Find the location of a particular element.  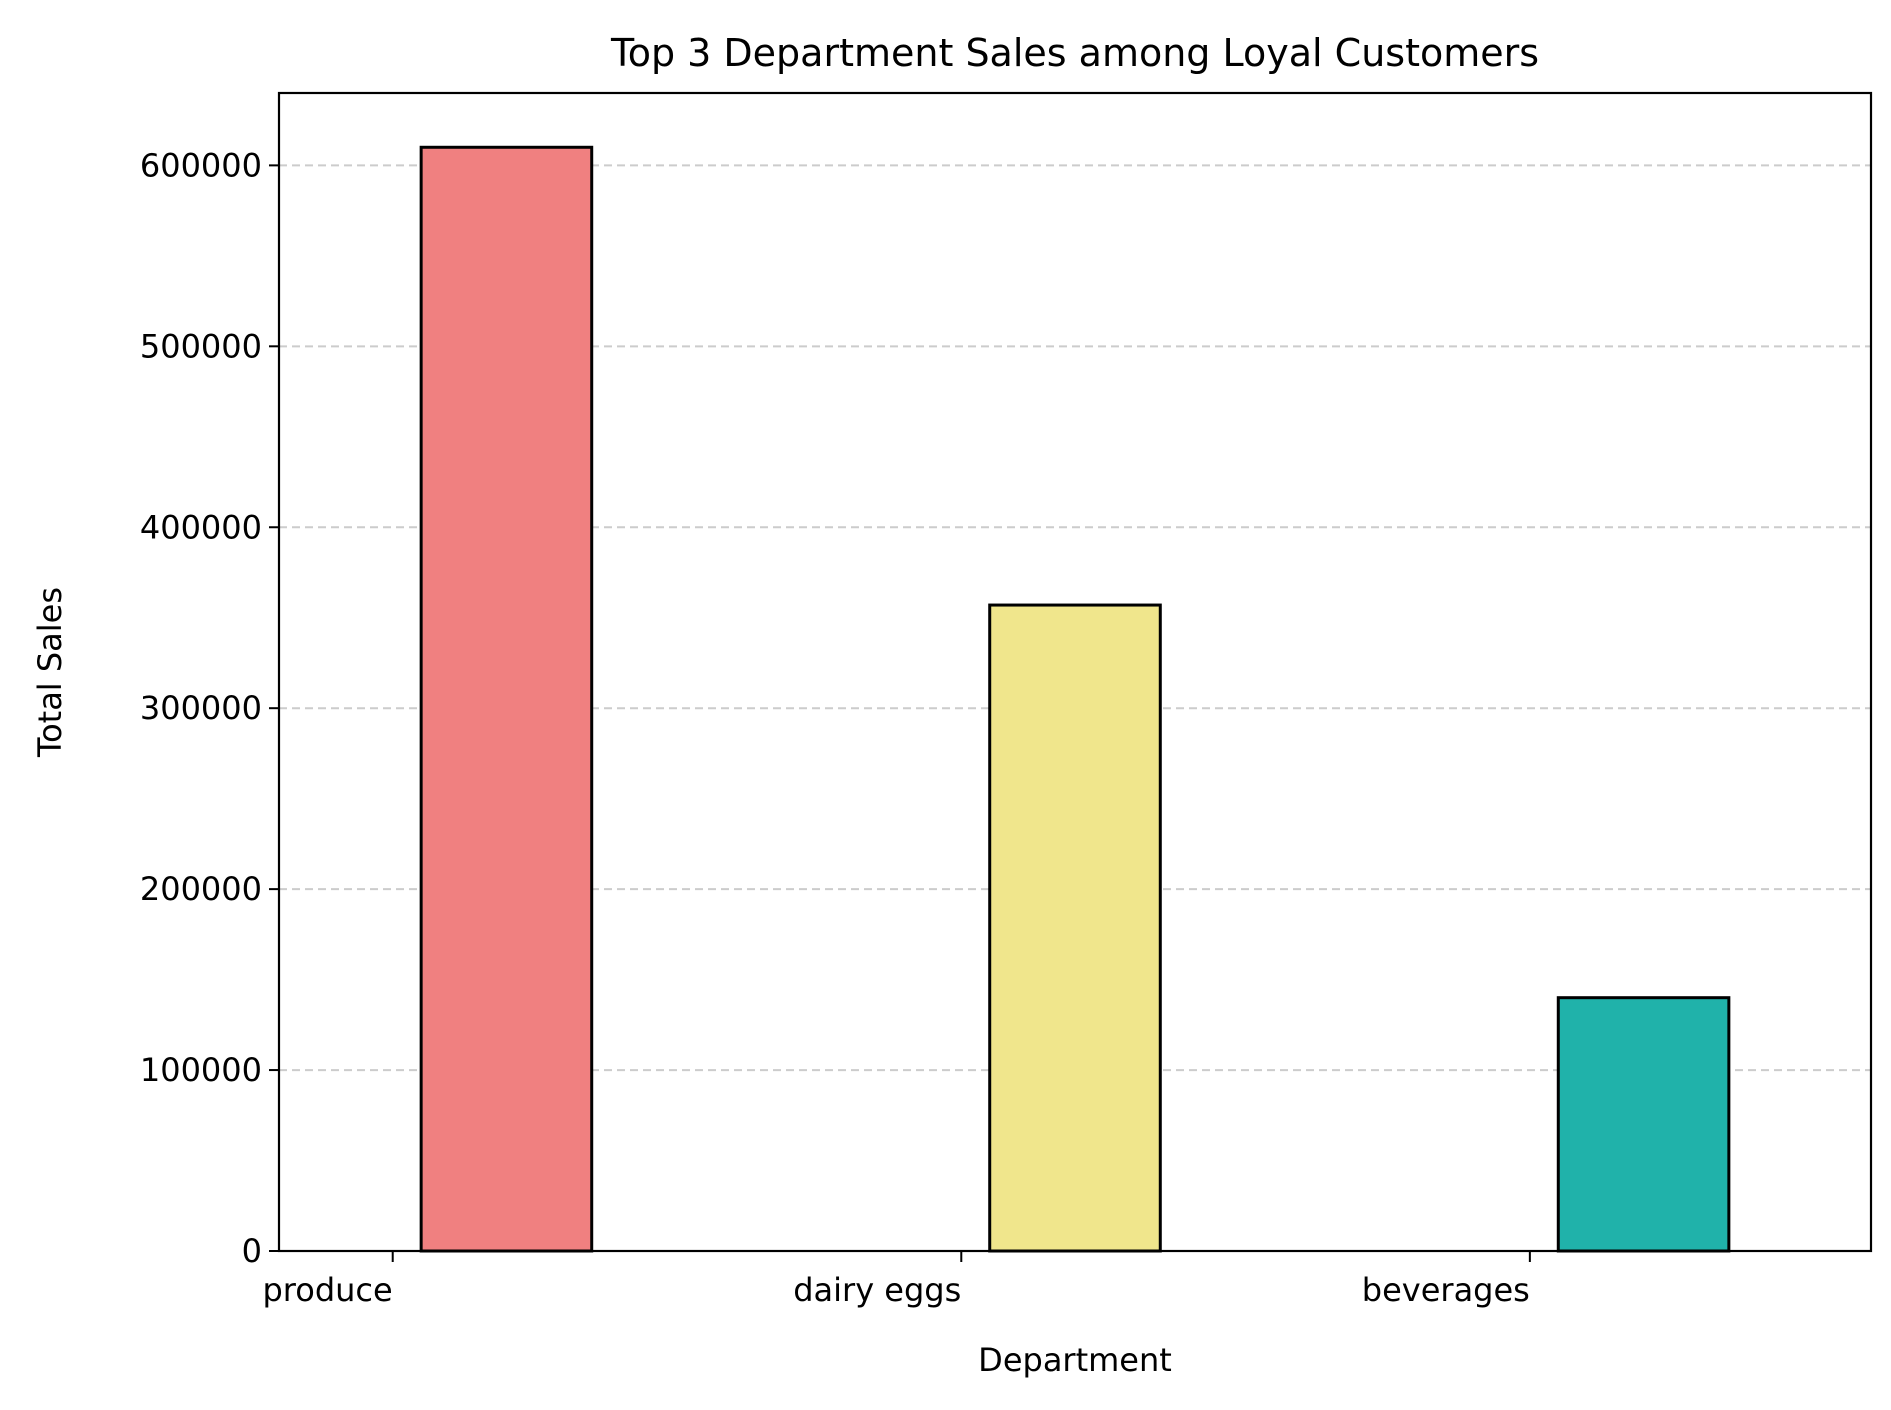

bar-produce is located at coordinates (506, 699).